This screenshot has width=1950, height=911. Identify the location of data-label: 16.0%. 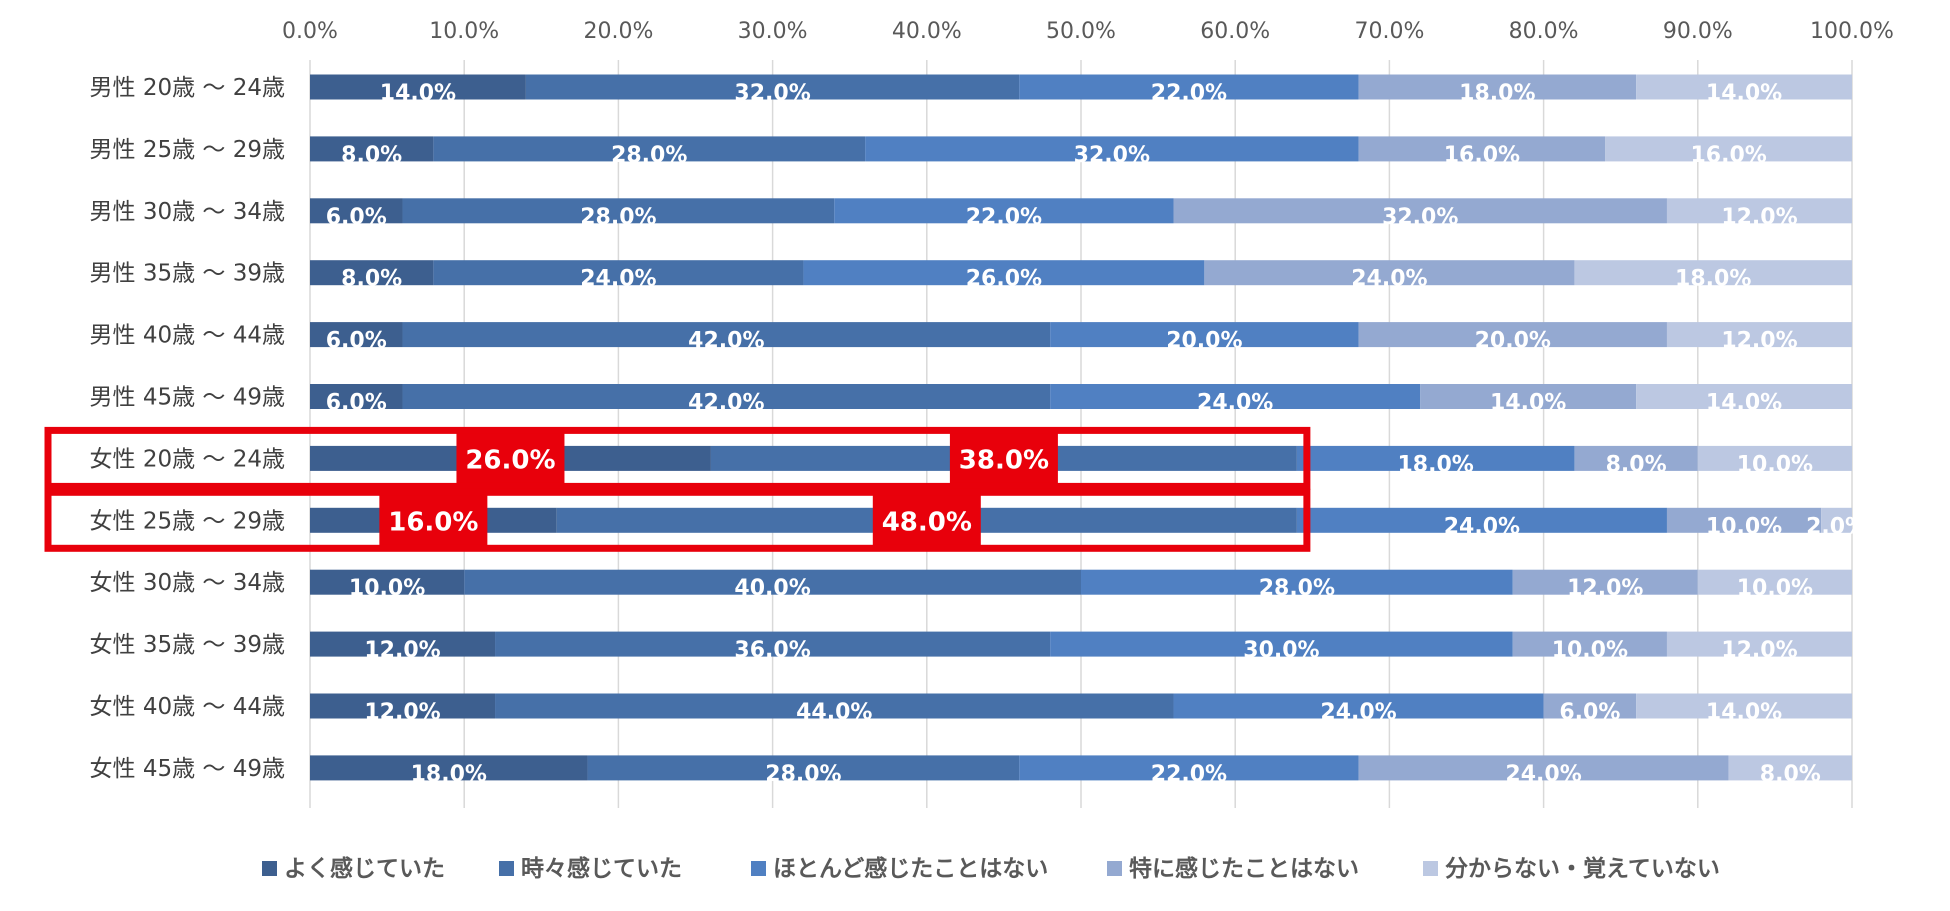
(433, 522).